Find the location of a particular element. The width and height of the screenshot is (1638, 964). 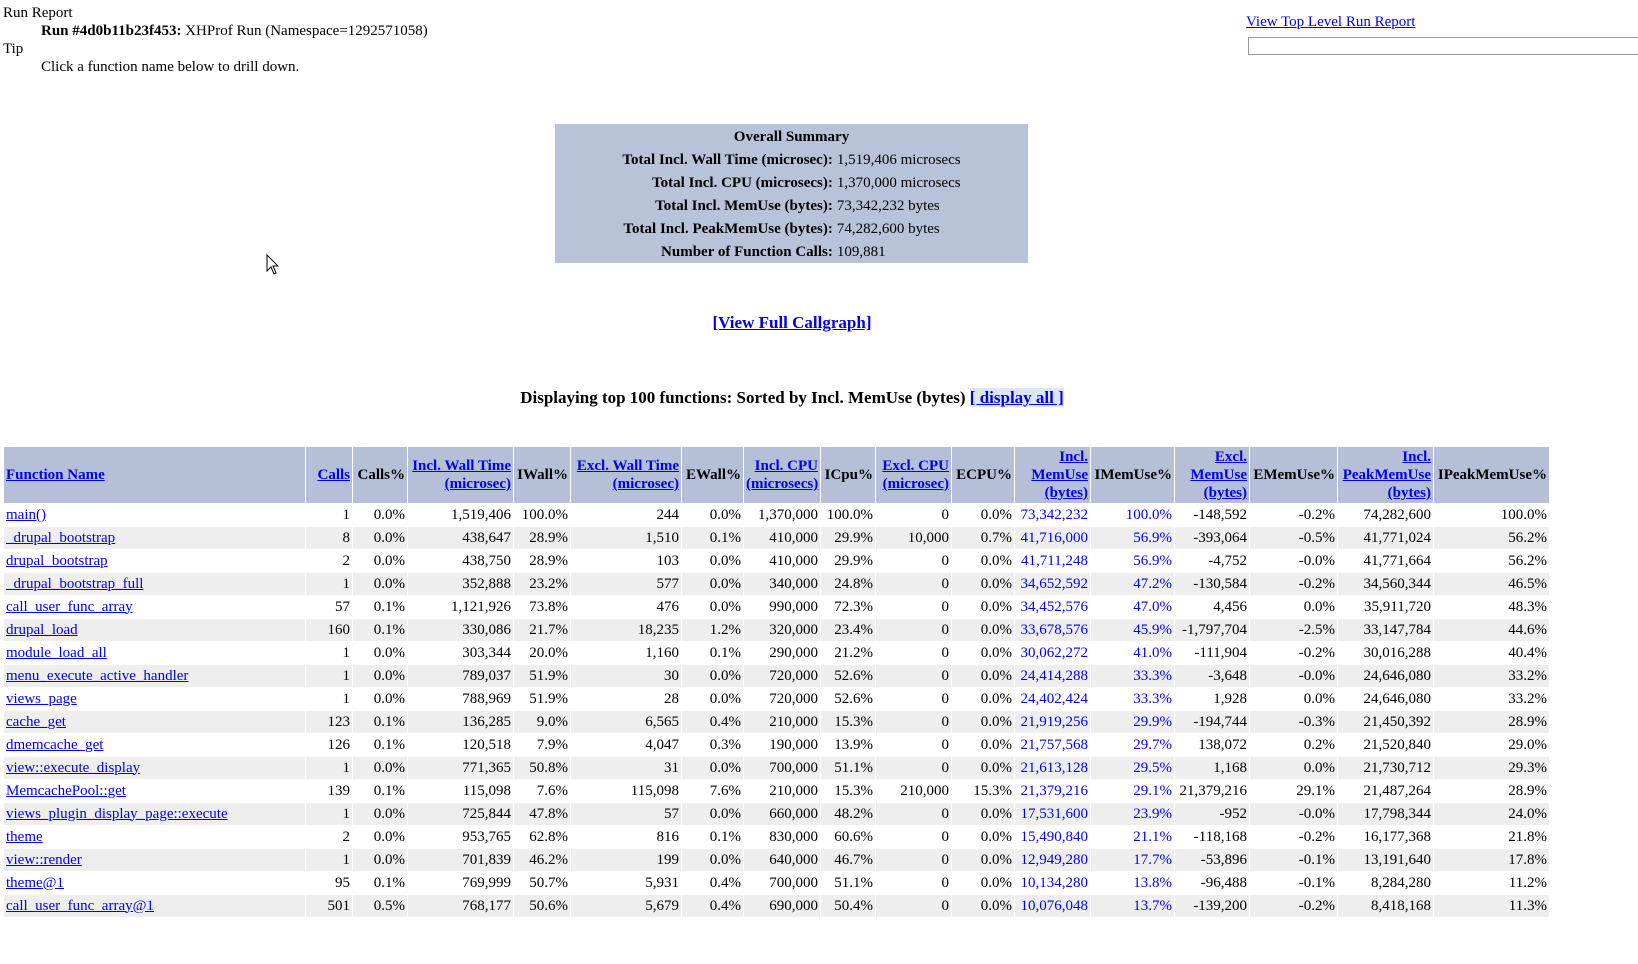

metric-cell: 40.4% is located at coordinates (1491, 653).